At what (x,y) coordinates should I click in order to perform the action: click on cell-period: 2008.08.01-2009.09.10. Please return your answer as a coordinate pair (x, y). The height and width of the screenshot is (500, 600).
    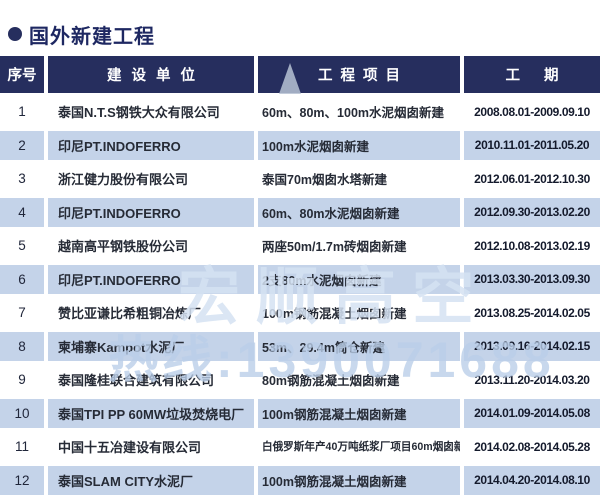
    Looking at the image, I should click on (532, 111).